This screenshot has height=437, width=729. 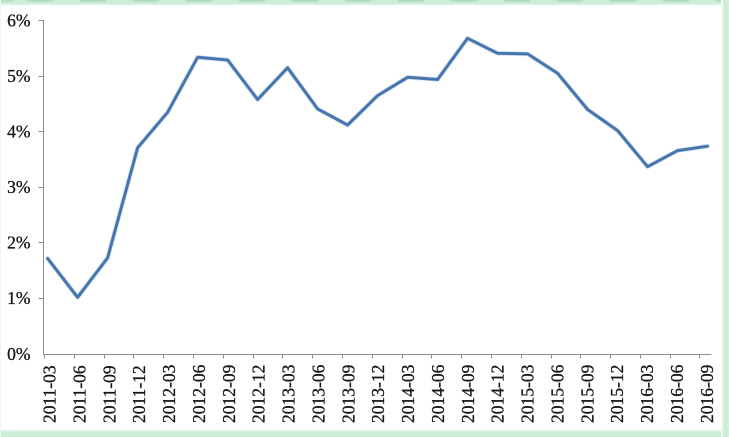 I want to click on svg-text: 2016-09, so click(x=707, y=393).